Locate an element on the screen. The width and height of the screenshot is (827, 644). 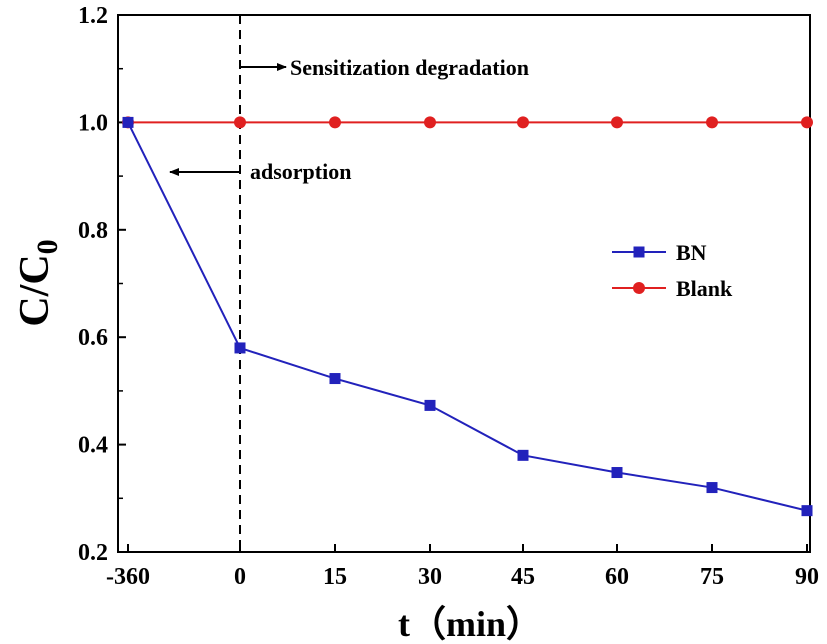
y-tick-label: 1.0 is located at coordinates (93, 123).